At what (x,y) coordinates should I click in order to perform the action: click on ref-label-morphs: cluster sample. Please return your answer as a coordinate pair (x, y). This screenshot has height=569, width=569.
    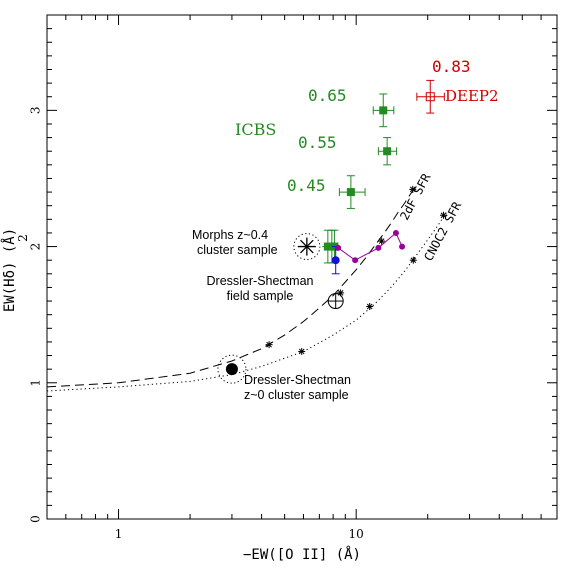
    Looking at the image, I should click on (237, 250).